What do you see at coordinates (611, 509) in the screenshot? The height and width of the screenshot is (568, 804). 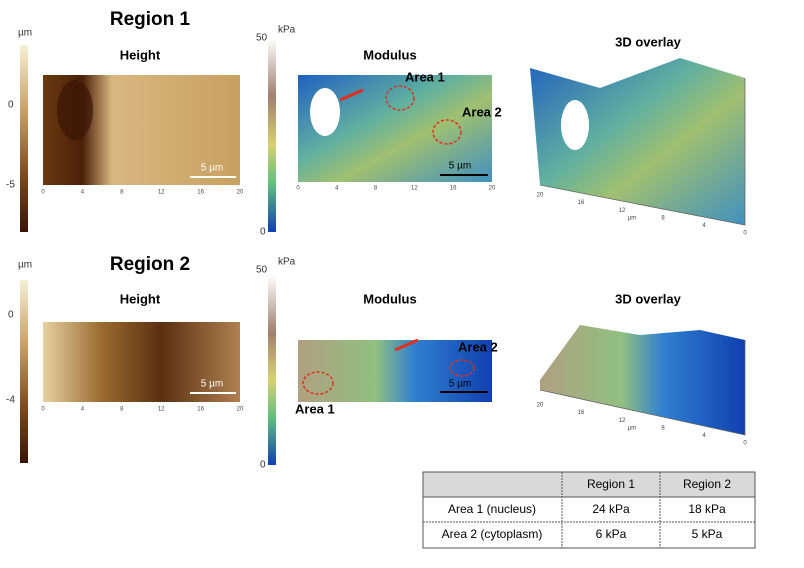 I see `table-cell: 24 kPa` at bounding box center [611, 509].